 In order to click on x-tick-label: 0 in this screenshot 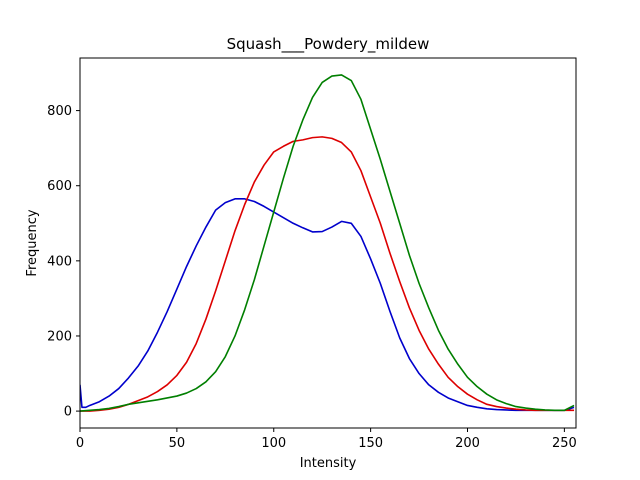, I will do `click(80, 443)`.